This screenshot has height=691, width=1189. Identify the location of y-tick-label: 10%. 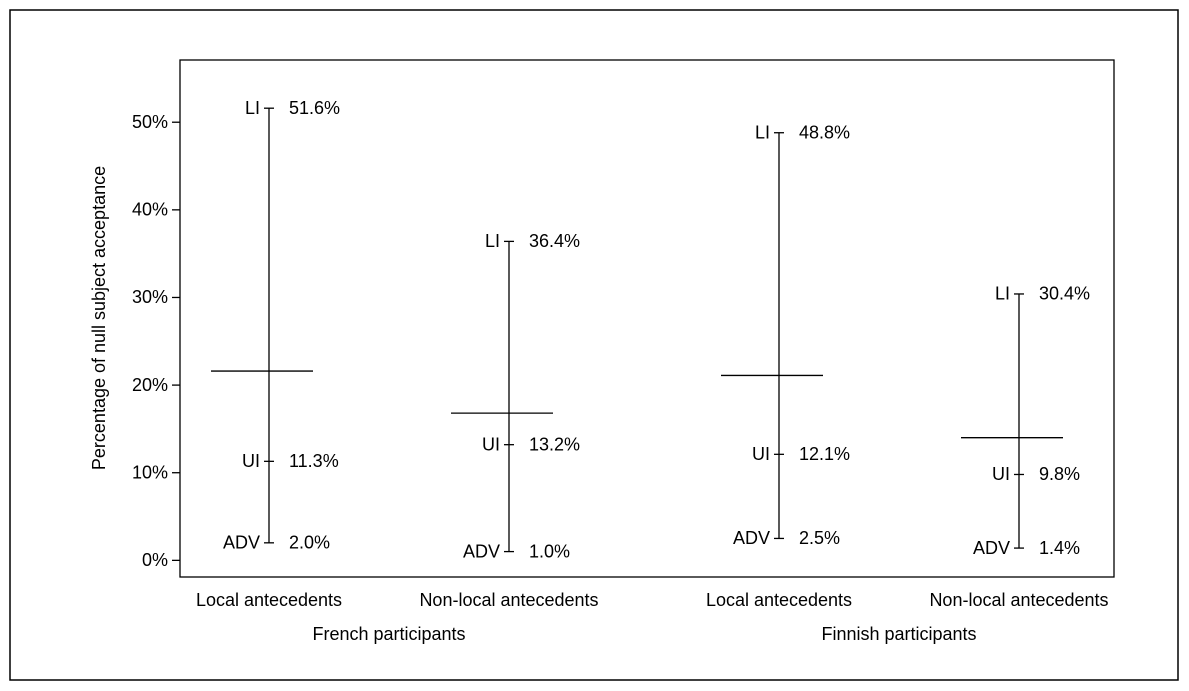
(150, 472).